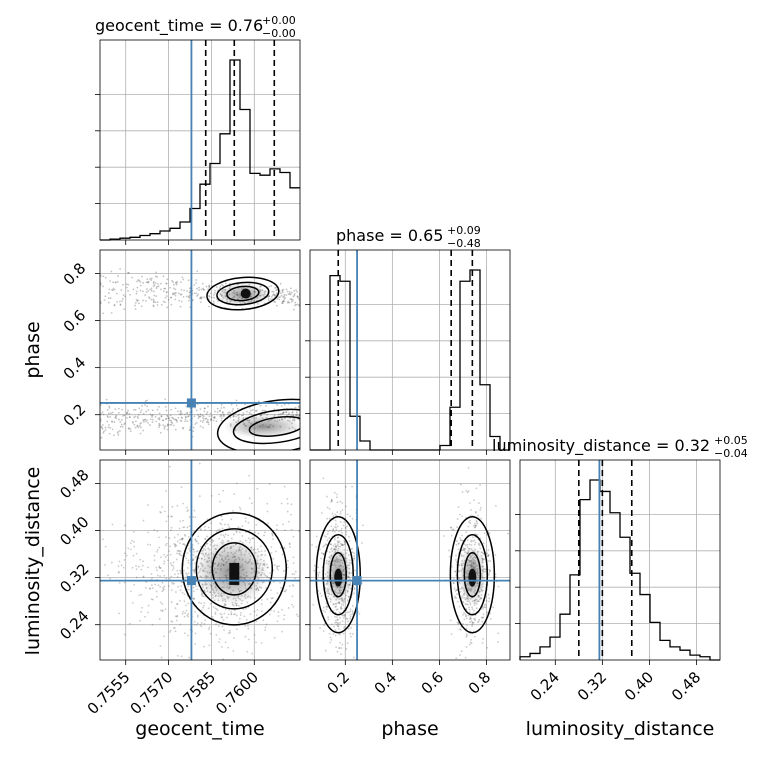 Image resolution: width=760 pixels, height=760 pixels. I want to click on panel-luminosity-distance-vs-phase, so click(408, 562).